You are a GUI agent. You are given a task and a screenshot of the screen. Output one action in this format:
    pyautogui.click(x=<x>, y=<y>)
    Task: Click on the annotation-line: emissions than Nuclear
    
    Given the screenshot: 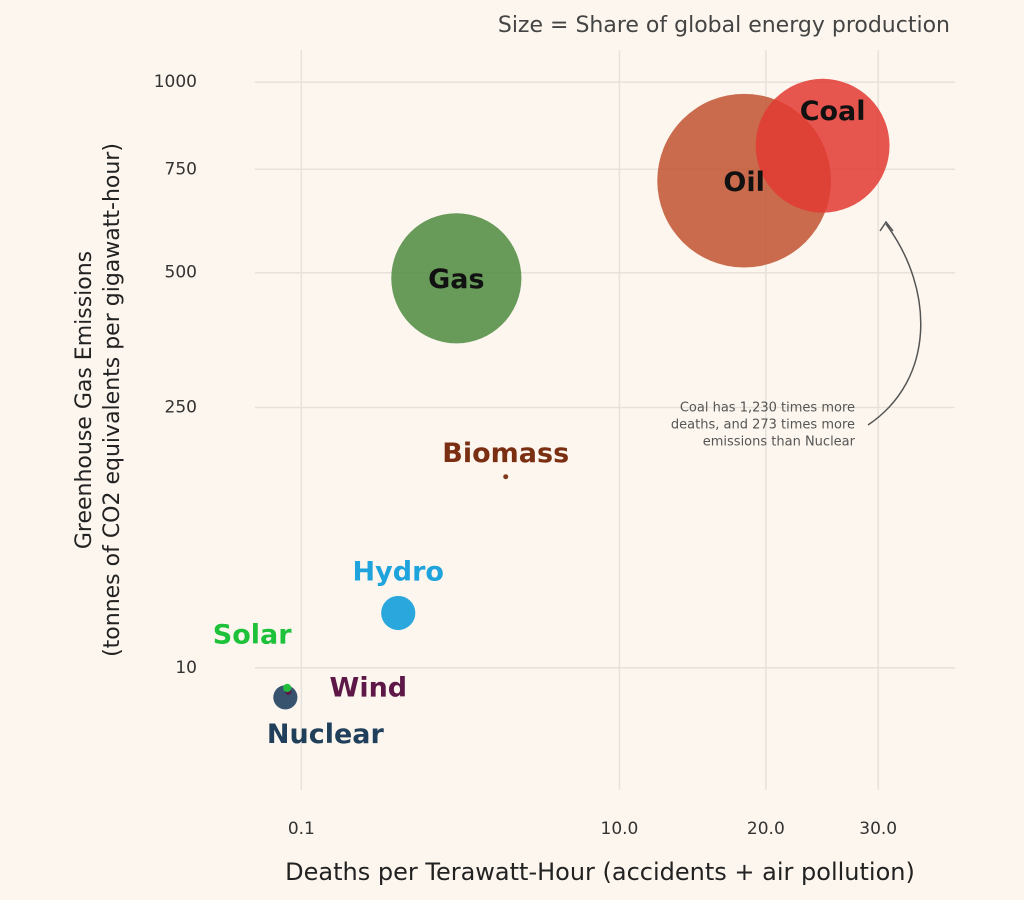 What is the action you would take?
    pyautogui.click(x=779, y=442)
    